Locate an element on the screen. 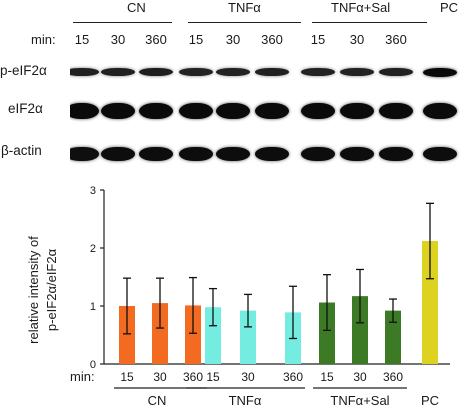  x-group-label: PC is located at coordinates (430, 400).